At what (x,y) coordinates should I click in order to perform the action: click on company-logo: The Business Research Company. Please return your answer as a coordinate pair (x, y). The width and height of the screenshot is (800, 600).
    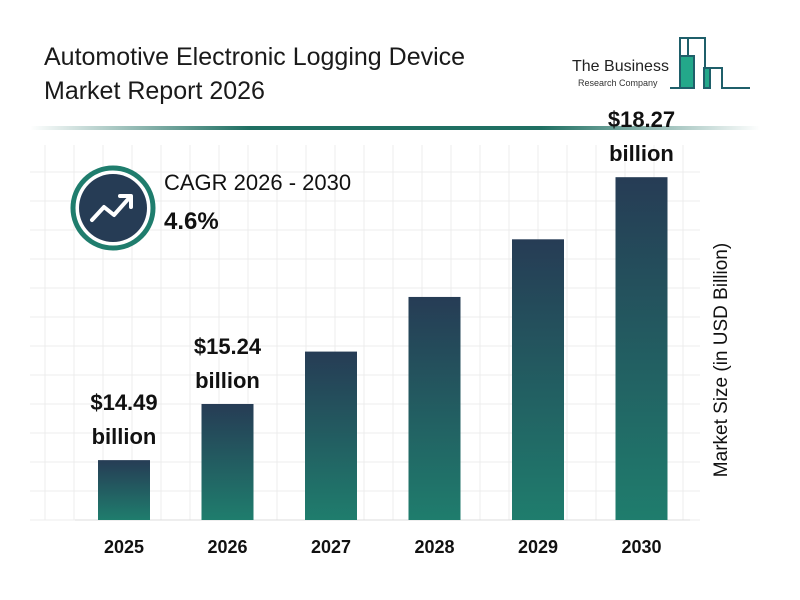
    Looking at the image, I should click on (660, 65).